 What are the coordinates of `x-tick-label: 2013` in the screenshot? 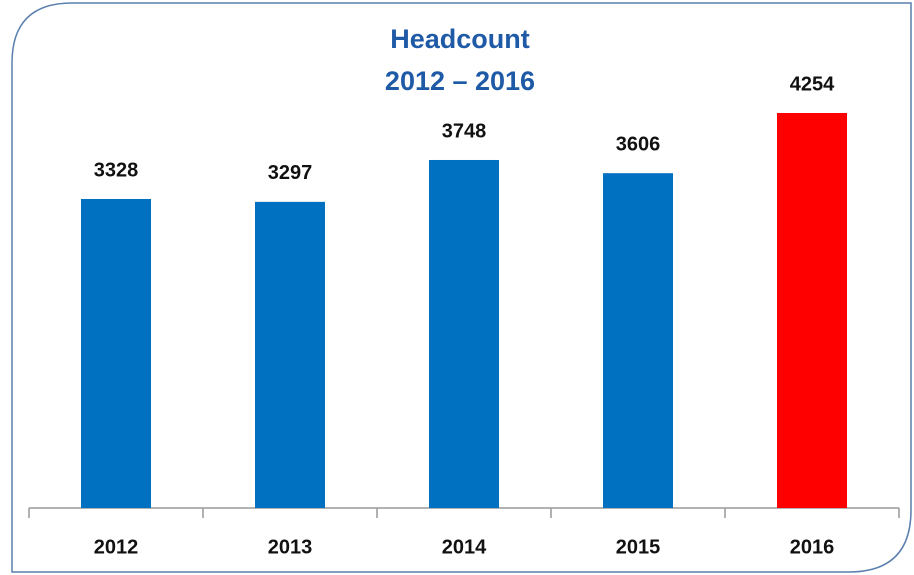 It's located at (290, 547).